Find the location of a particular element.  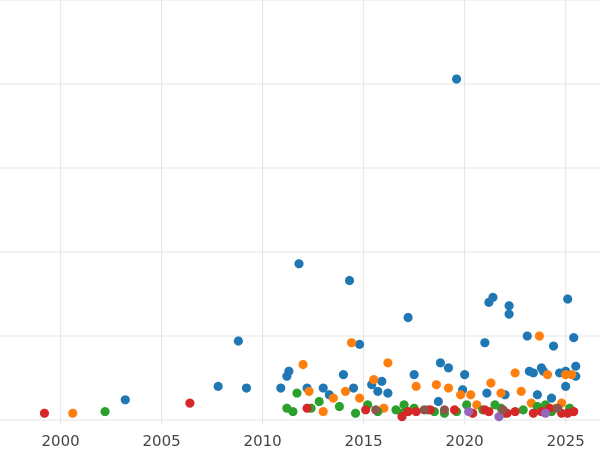

x-tick-label-0: 2000 is located at coordinates (61, 441).